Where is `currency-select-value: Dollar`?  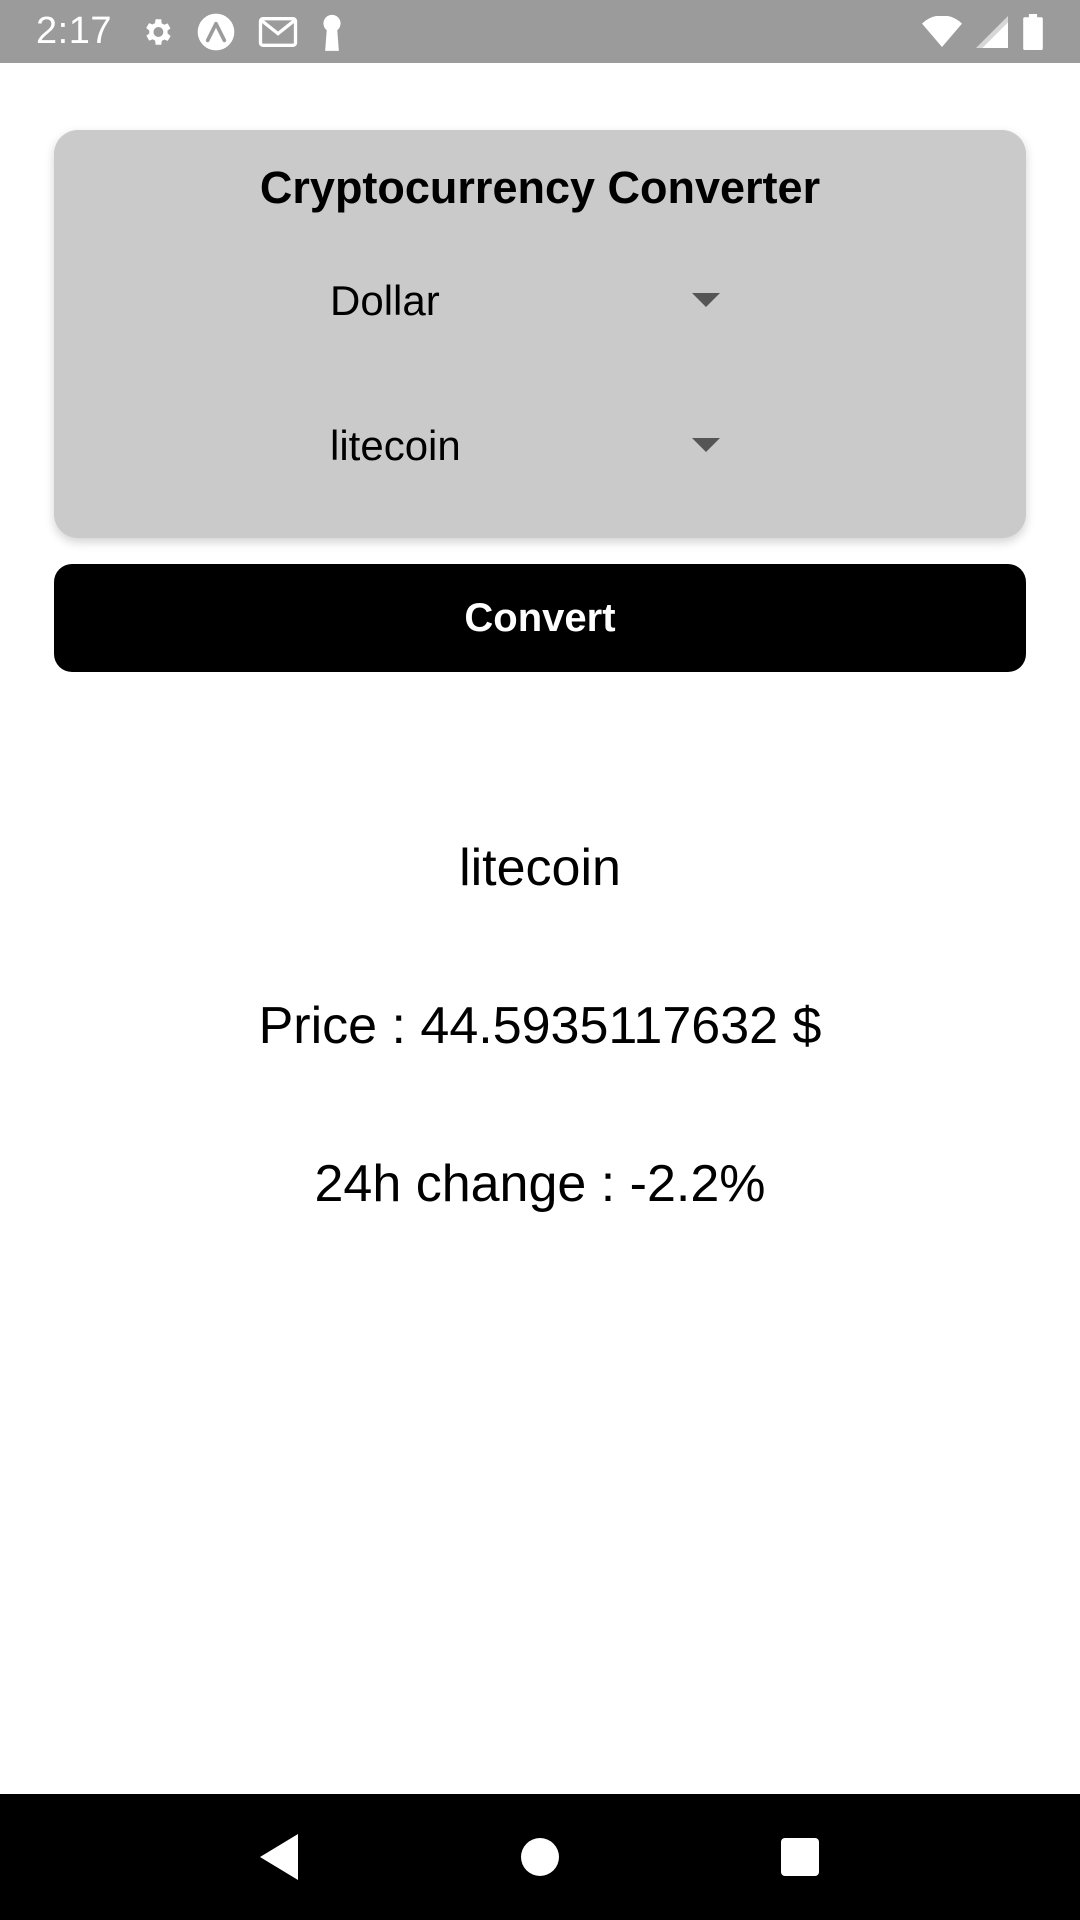
currency-select-value: Dollar is located at coordinates (385, 300).